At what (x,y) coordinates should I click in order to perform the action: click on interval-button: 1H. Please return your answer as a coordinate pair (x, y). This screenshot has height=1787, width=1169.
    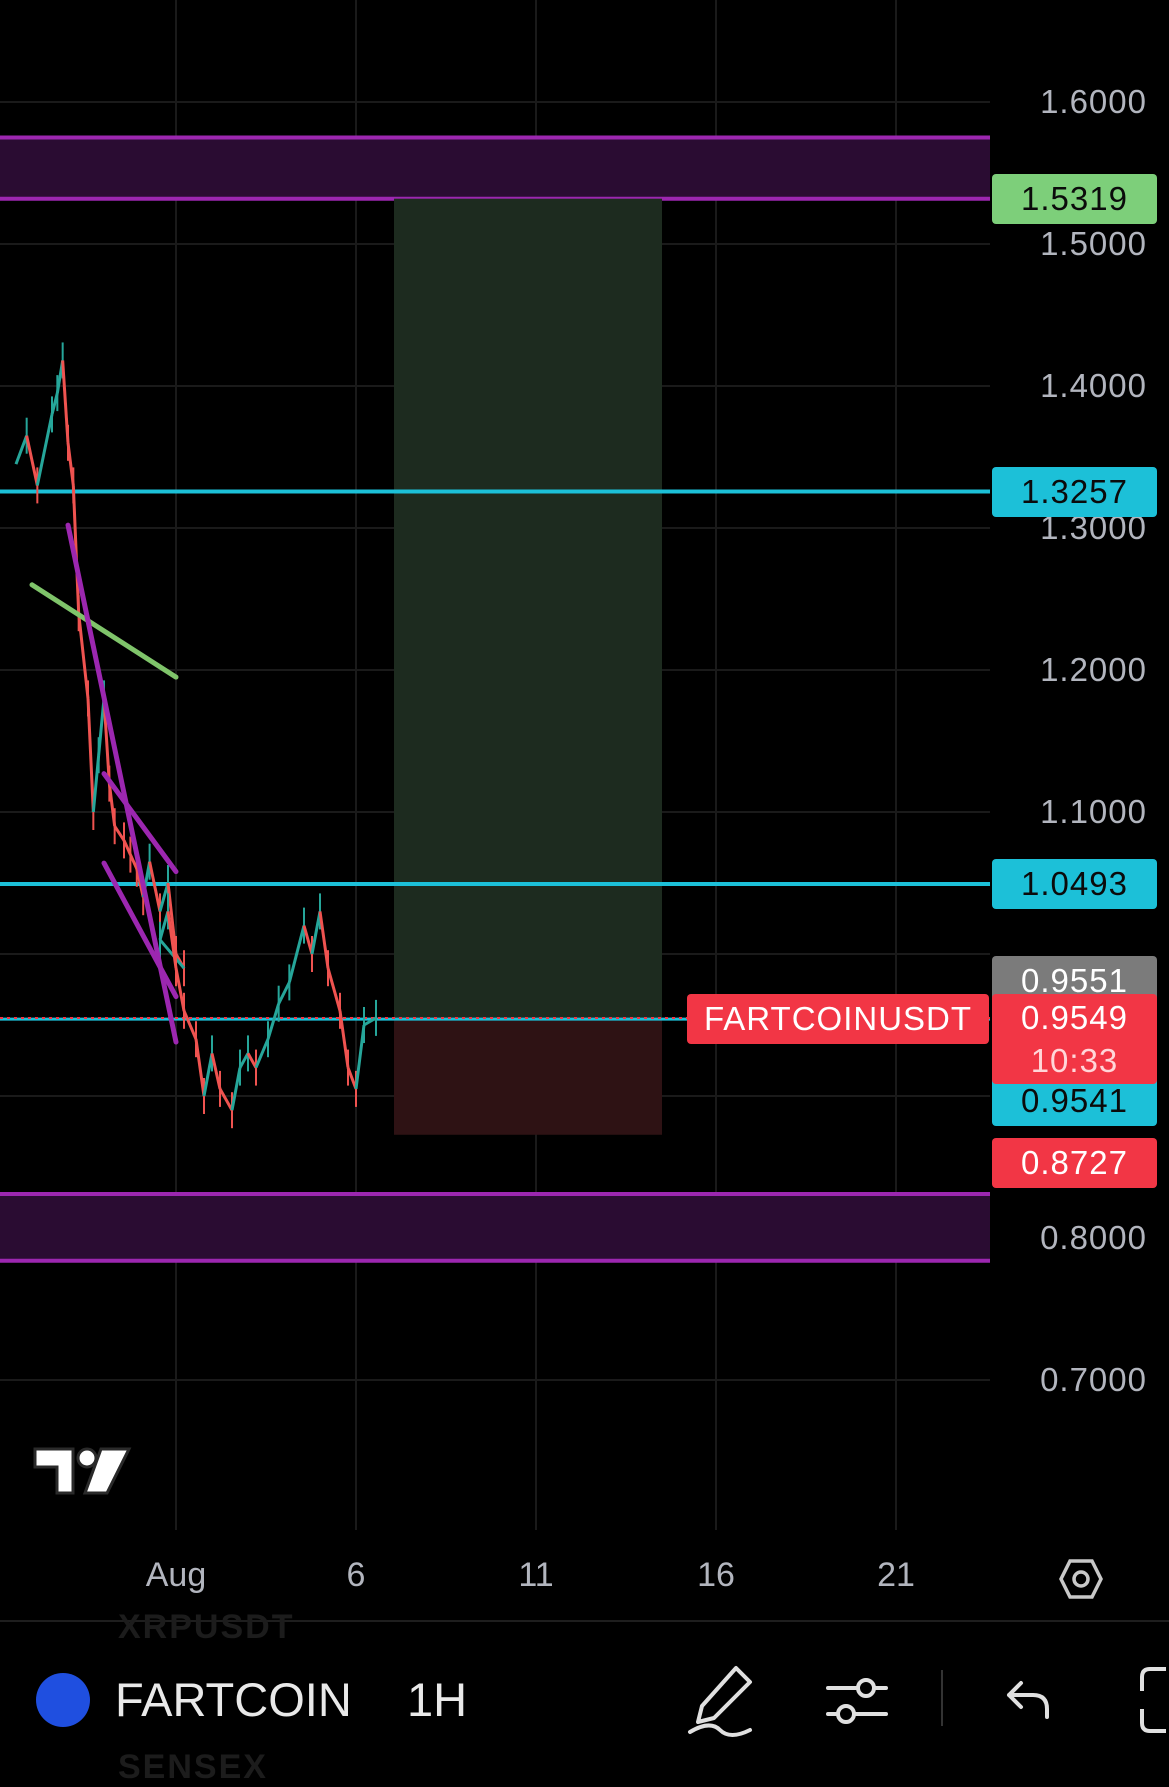
    Looking at the image, I should click on (437, 1699).